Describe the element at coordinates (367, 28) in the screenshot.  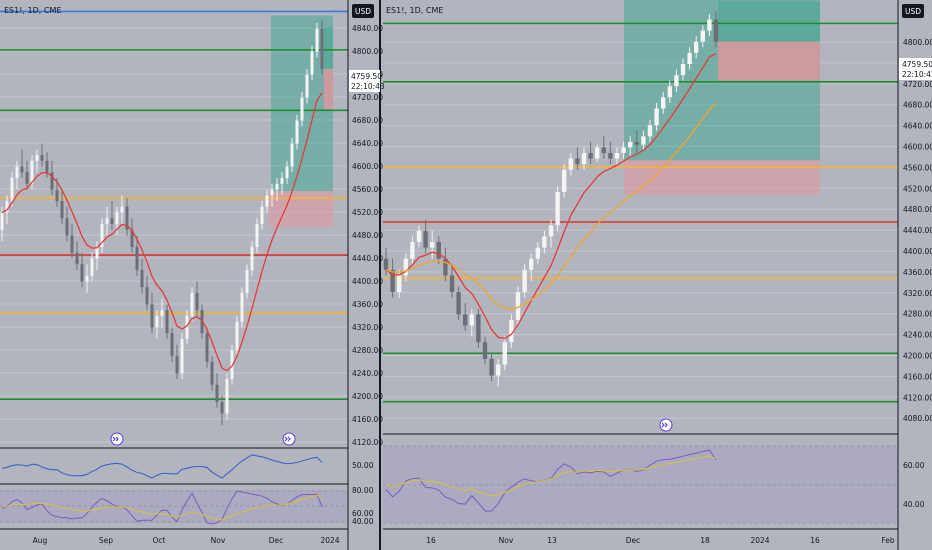
I see `left-price-tick: 4840.00` at that location.